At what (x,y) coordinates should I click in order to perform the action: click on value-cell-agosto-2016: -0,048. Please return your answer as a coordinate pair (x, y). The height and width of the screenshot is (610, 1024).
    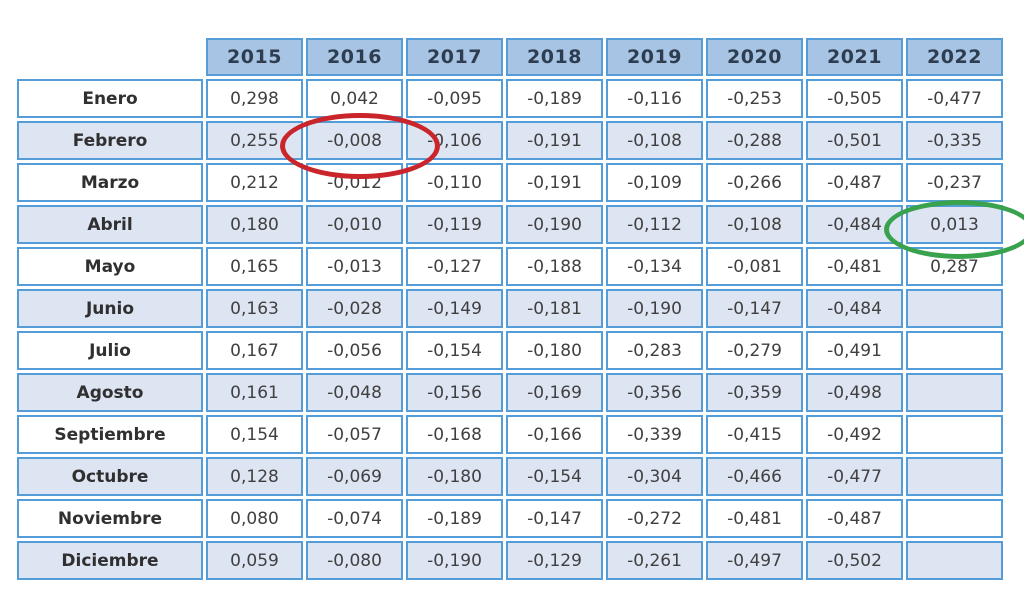
    Looking at the image, I should click on (354, 392).